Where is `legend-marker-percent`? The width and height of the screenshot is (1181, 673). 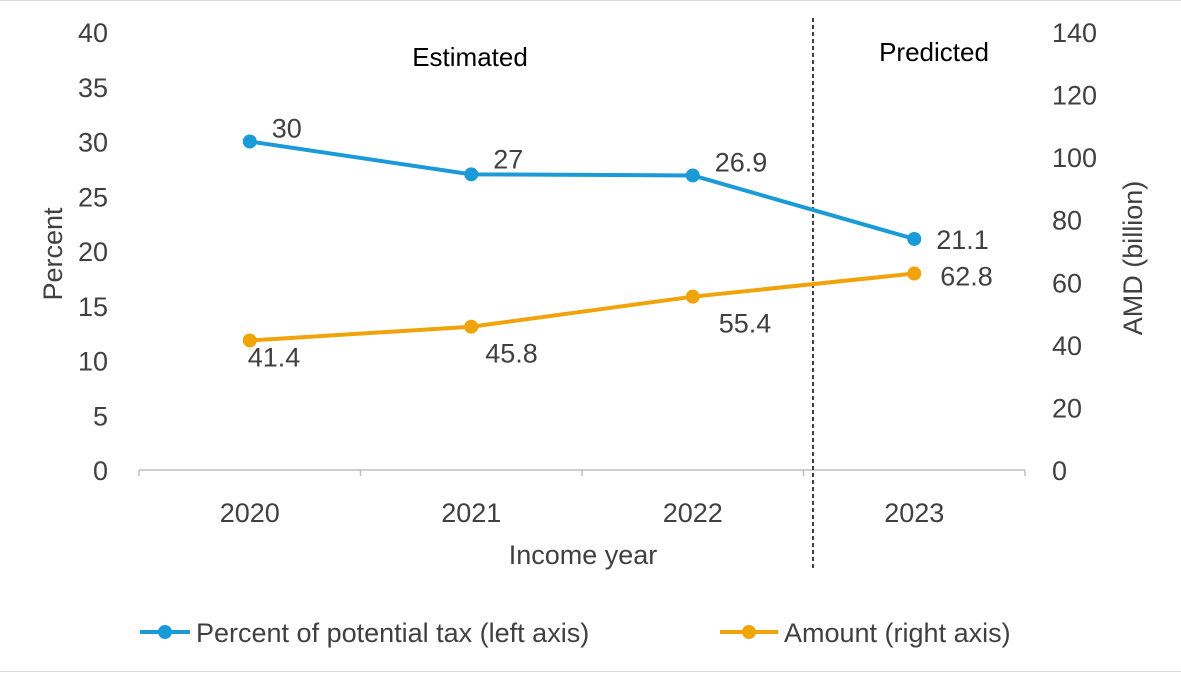 legend-marker-percent is located at coordinates (165, 632).